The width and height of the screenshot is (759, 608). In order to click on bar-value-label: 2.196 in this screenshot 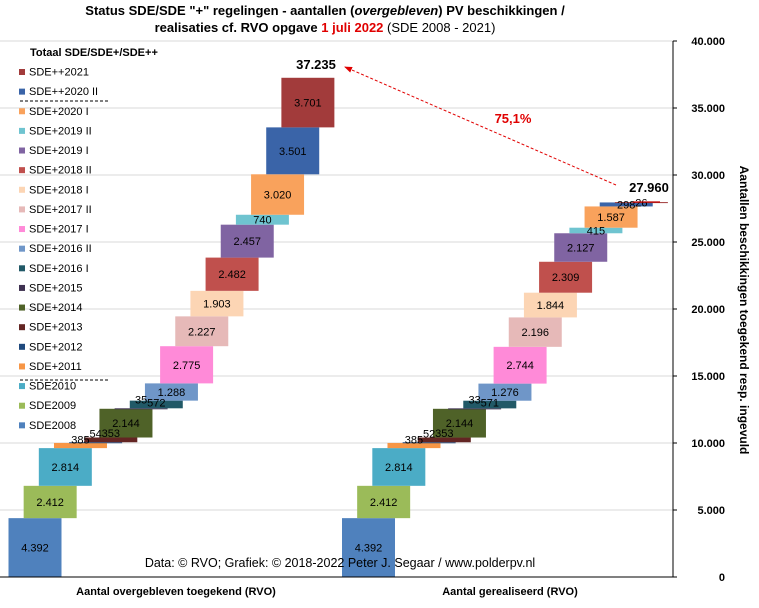, I will do `click(535, 333)`.